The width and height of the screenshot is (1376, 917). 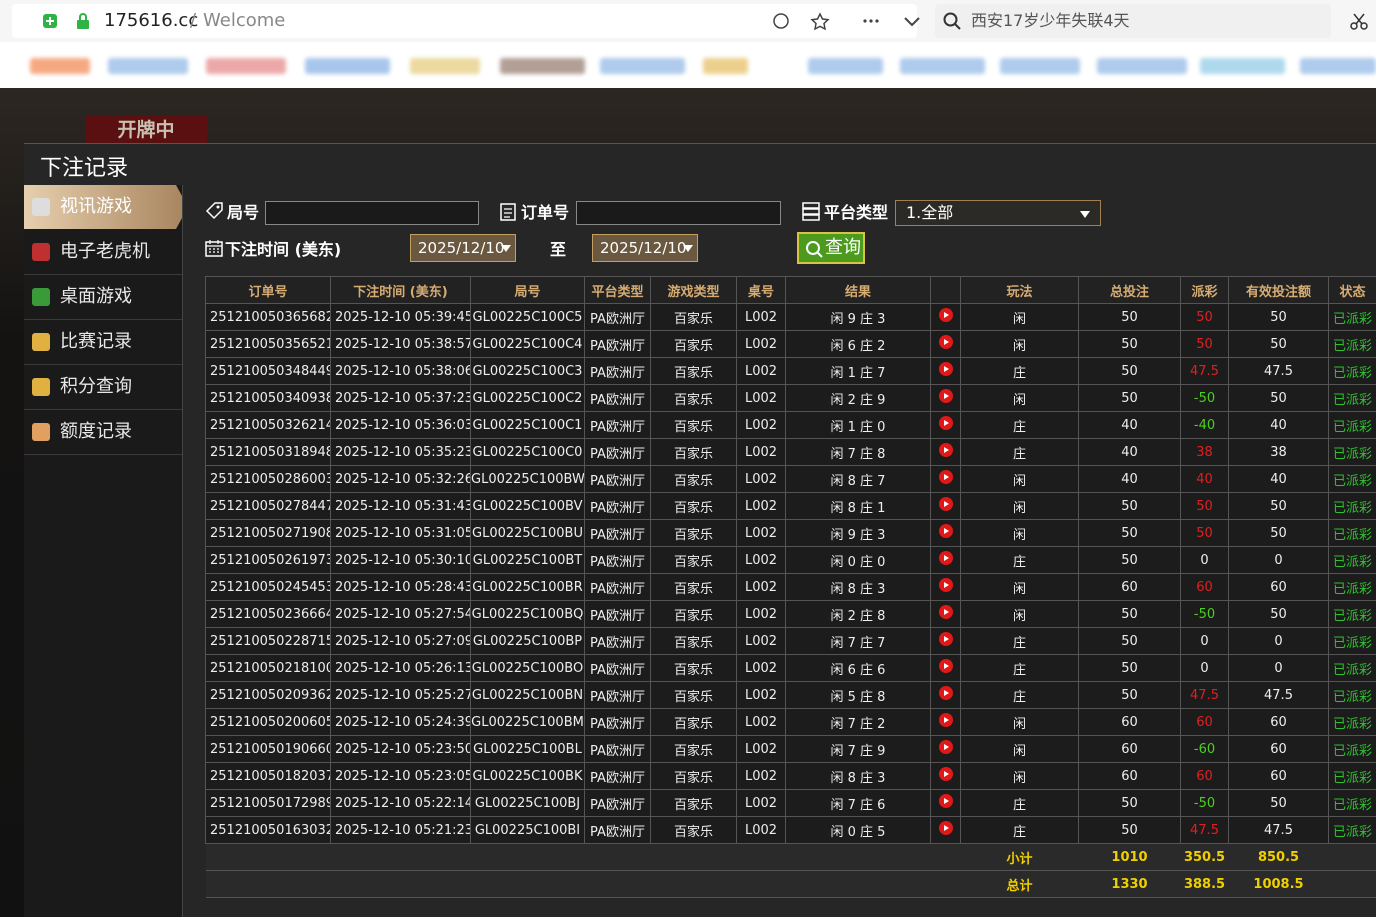 I want to click on url-host: 175616.cc, so click(x=151, y=20).